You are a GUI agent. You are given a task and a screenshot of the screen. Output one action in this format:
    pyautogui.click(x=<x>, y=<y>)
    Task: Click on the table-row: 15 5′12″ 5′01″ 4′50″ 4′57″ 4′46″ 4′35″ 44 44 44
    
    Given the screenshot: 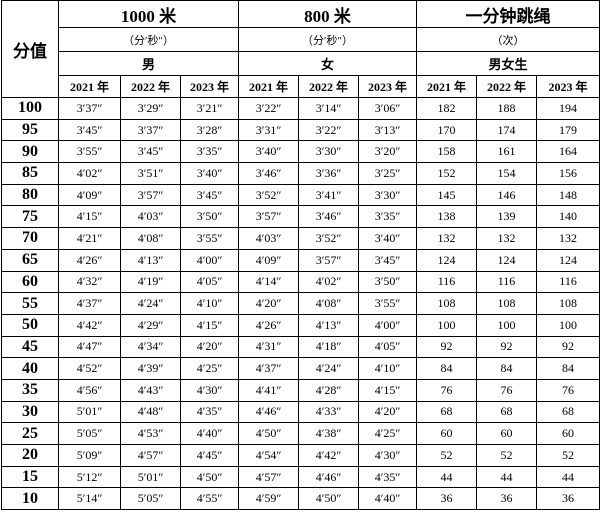 What is the action you would take?
    pyautogui.click(x=300, y=477)
    